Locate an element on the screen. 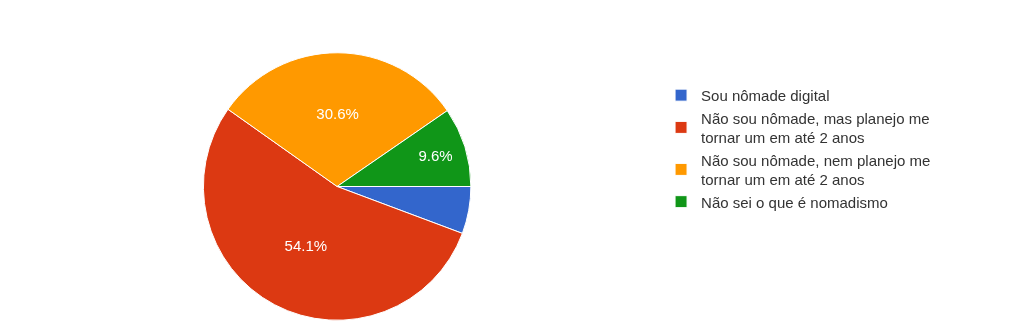 The image size is (1017, 325). data-label: 30.6% is located at coordinates (337, 113).